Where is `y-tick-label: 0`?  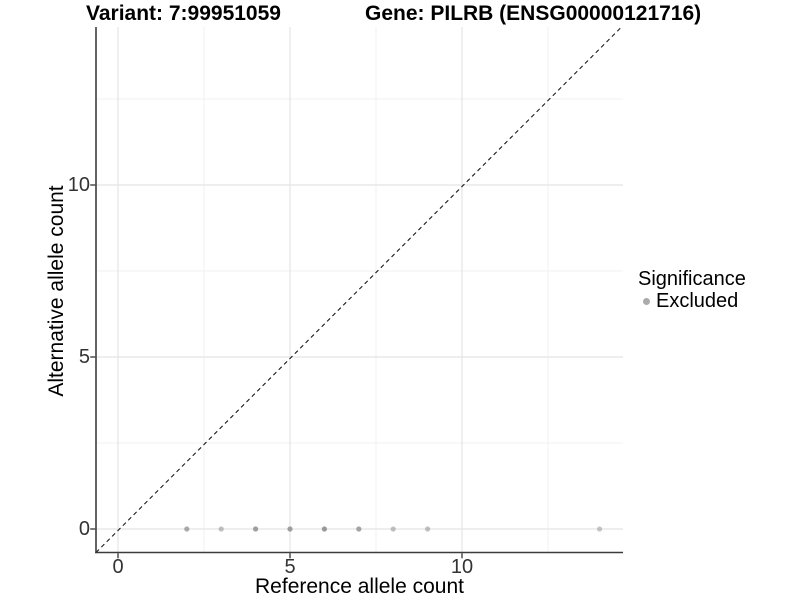
y-tick-label: 0 is located at coordinates (84, 529).